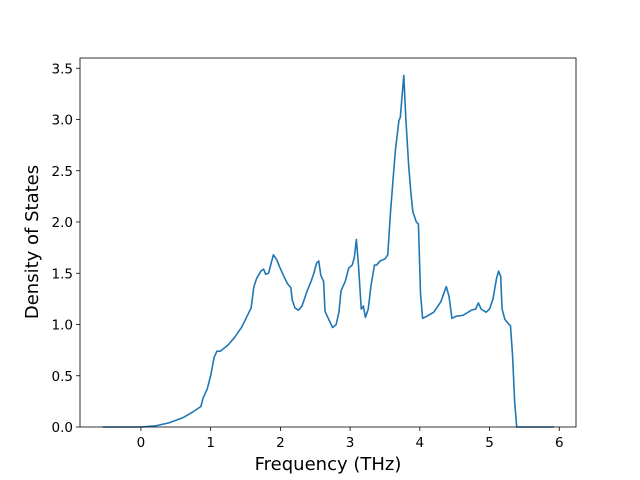 The height and width of the screenshot is (480, 640). What do you see at coordinates (62, 377) in the screenshot?
I see `y-tick-label: 0.5` at bounding box center [62, 377].